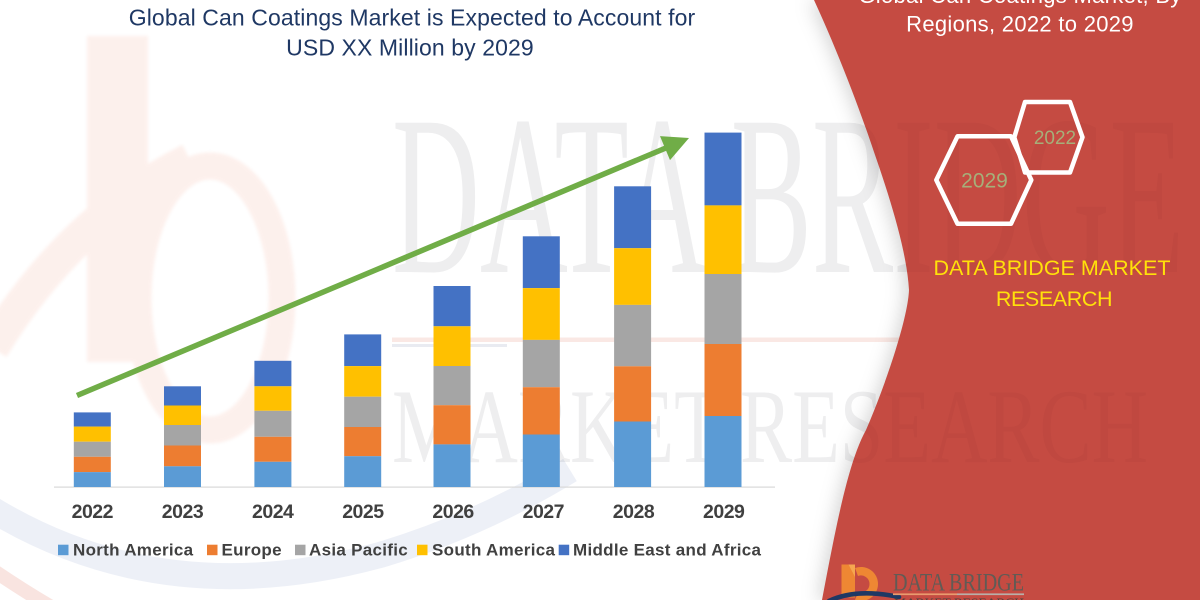  What do you see at coordinates (273, 512) in the screenshot?
I see `svg-text: 2024` at bounding box center [273, 512].